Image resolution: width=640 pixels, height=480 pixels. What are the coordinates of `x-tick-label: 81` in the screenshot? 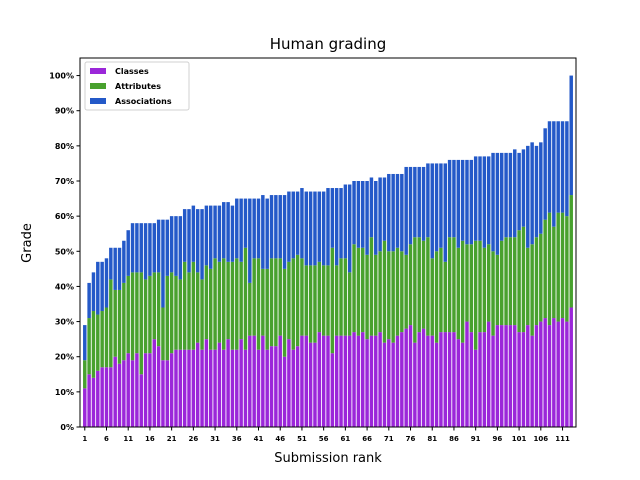 It's located at (432, 439).